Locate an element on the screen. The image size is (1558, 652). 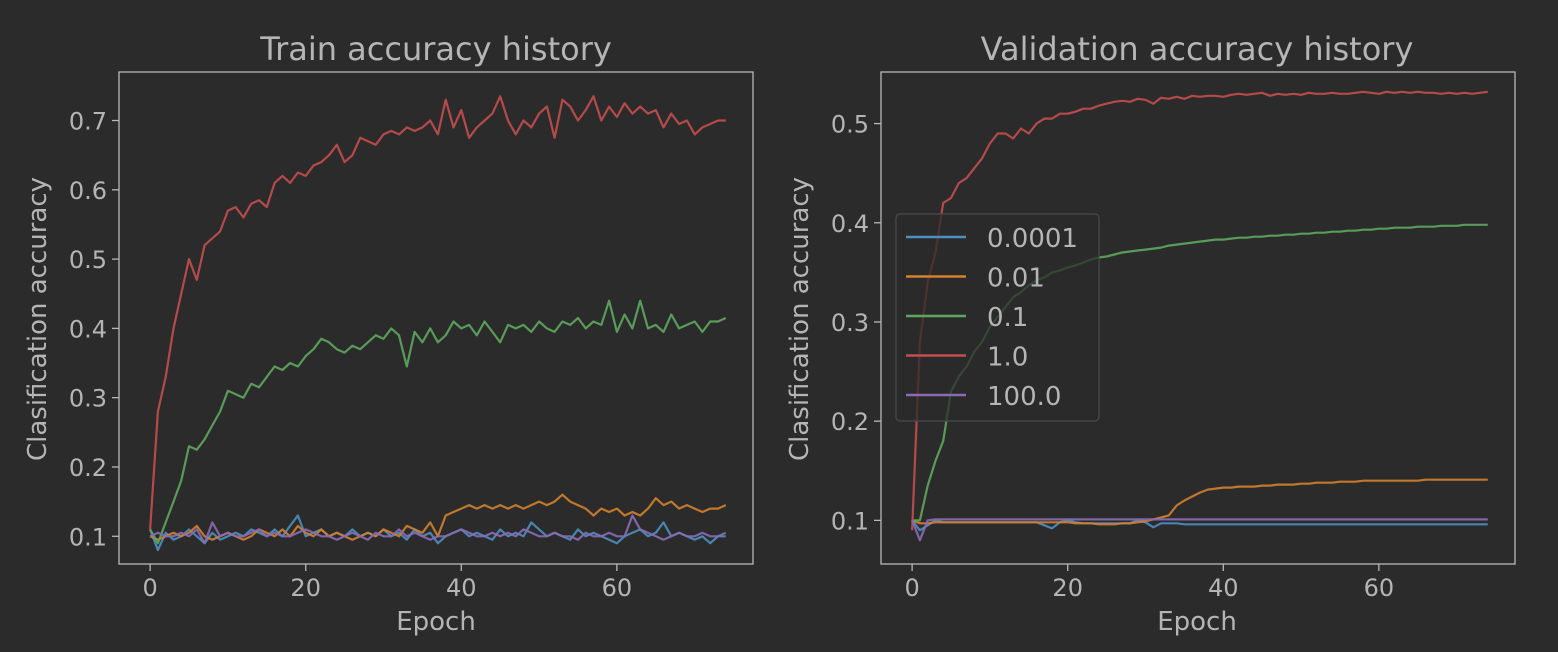
legend-label: 0.01 is located at coordinates (1016, 279).